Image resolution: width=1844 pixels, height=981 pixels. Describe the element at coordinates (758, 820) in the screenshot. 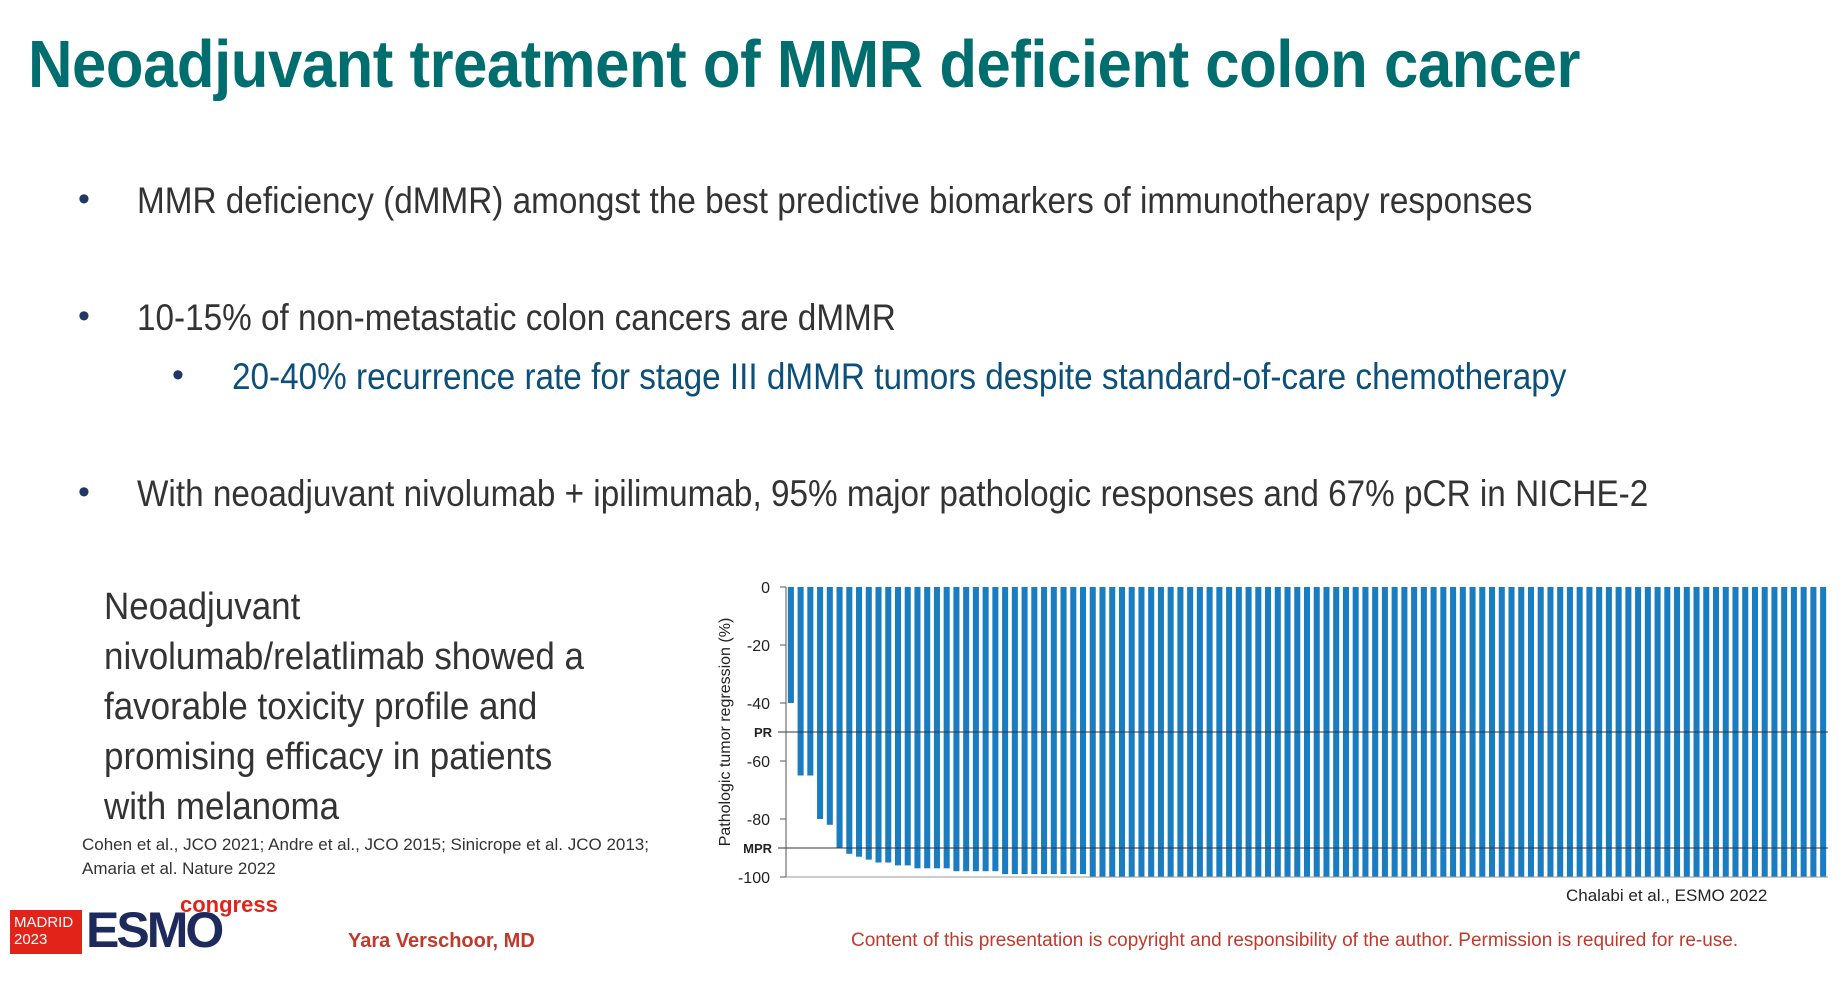

I see `y-tick-label: -80` at that location.